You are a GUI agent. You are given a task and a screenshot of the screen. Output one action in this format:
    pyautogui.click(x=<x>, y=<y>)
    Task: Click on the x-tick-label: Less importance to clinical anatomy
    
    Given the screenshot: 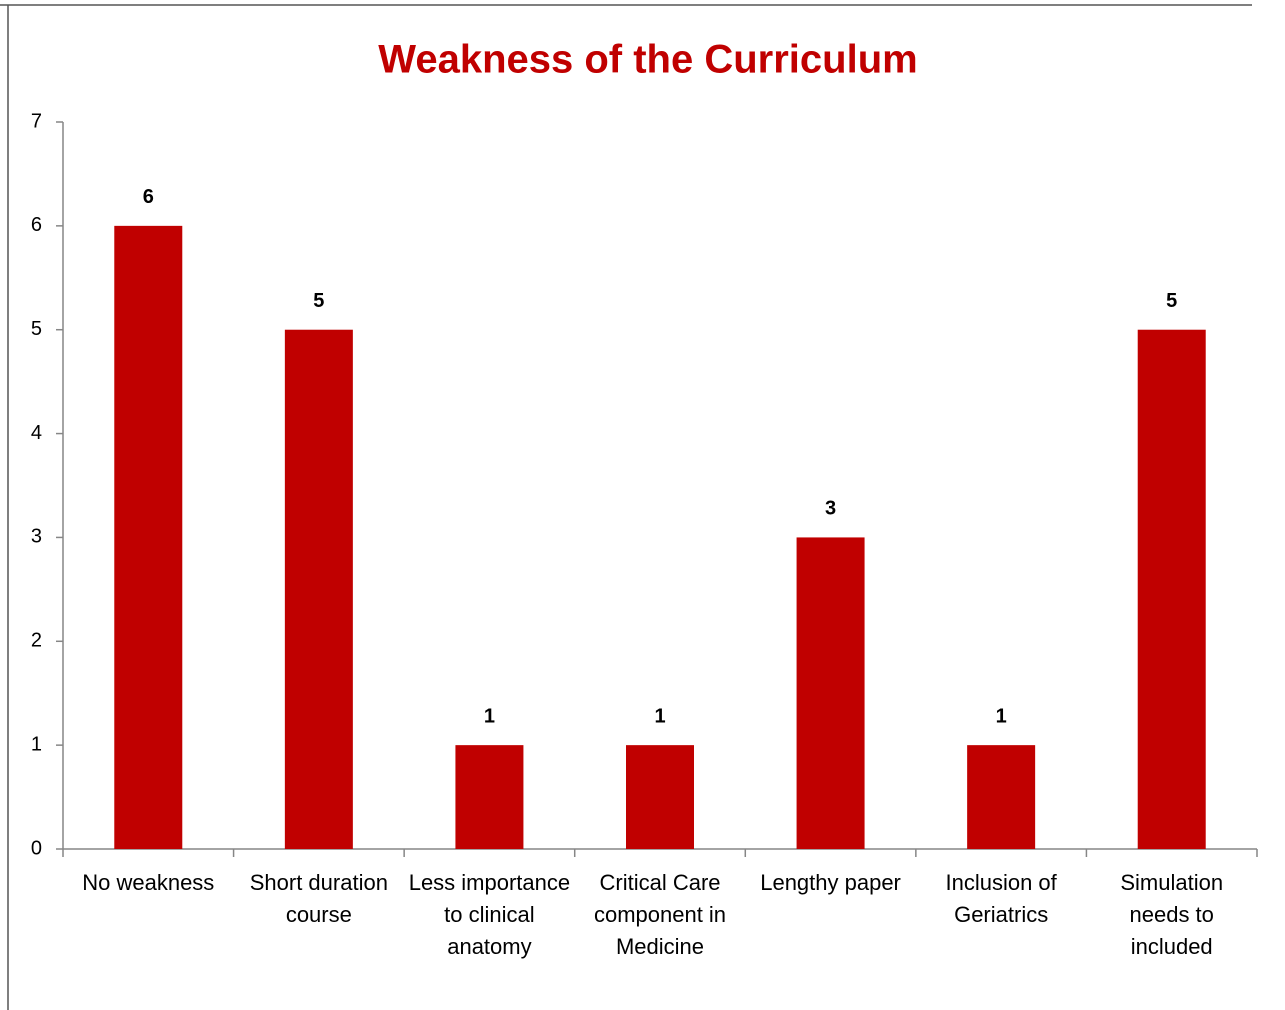 What is the action you would take?
    pyautogui.click(x=489, y=914)
    